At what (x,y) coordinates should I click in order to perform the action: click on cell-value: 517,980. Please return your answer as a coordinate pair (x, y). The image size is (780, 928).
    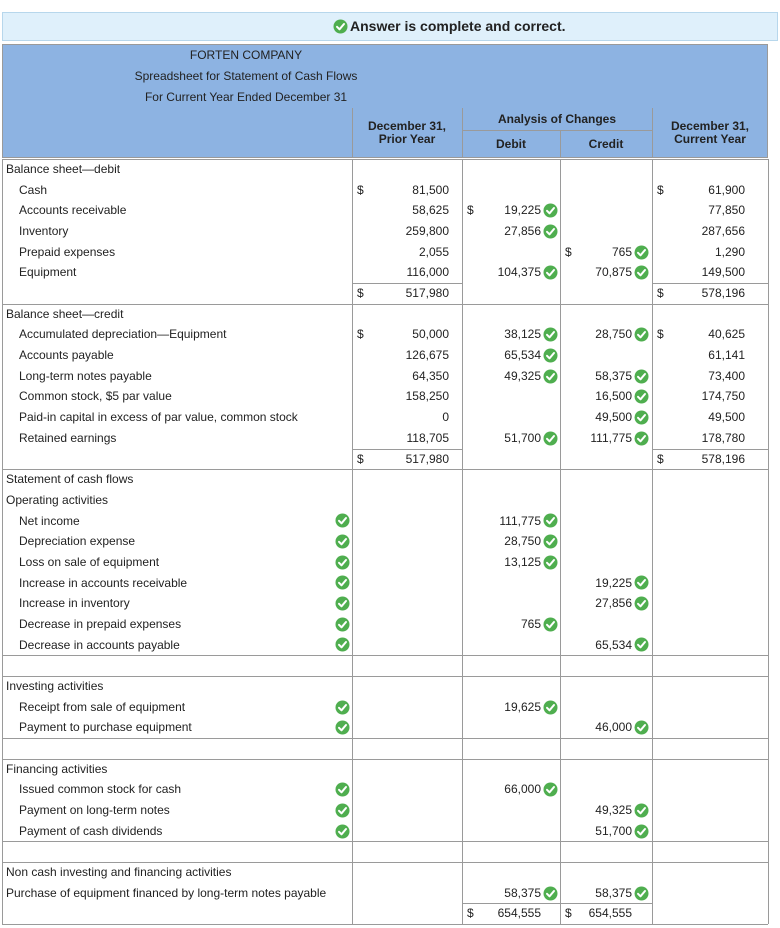
    Looking at the image, I should click on (427, 458).